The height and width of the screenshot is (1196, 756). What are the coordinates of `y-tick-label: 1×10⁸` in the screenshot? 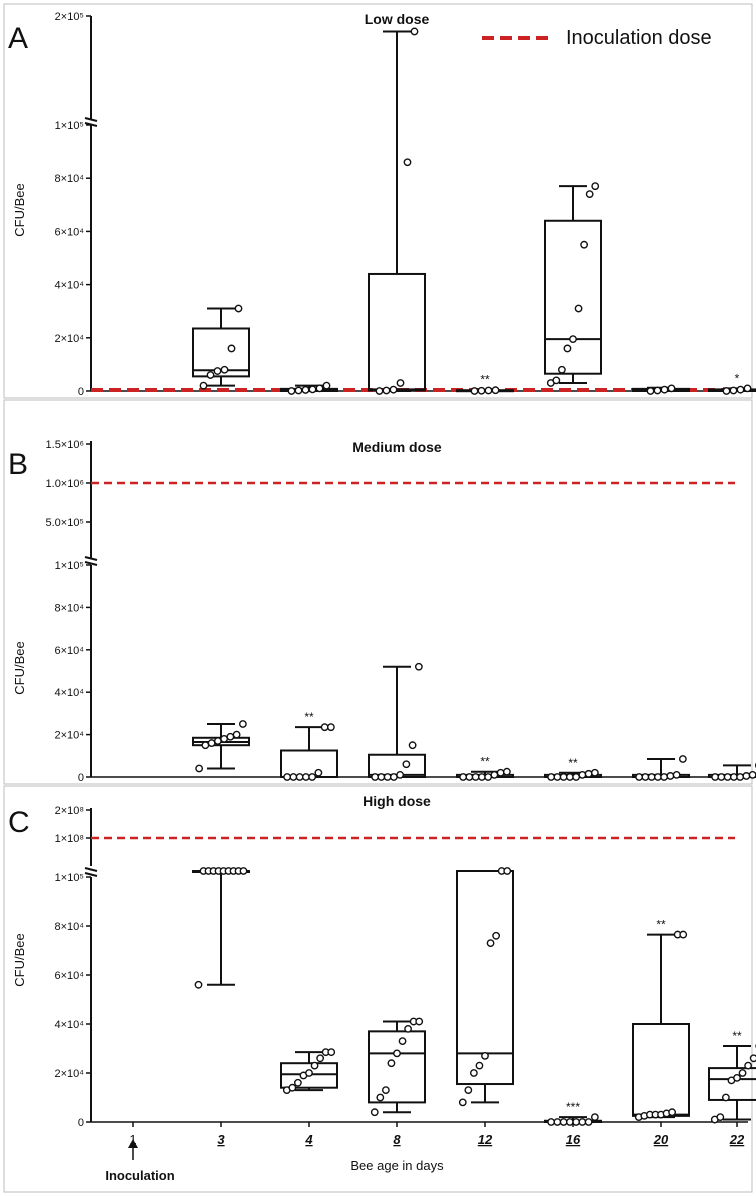 It's located at (69, 839).